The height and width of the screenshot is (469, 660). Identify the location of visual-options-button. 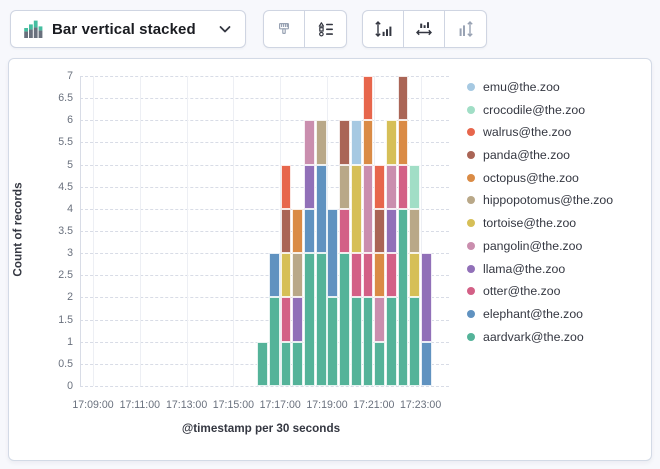
(326, 29).